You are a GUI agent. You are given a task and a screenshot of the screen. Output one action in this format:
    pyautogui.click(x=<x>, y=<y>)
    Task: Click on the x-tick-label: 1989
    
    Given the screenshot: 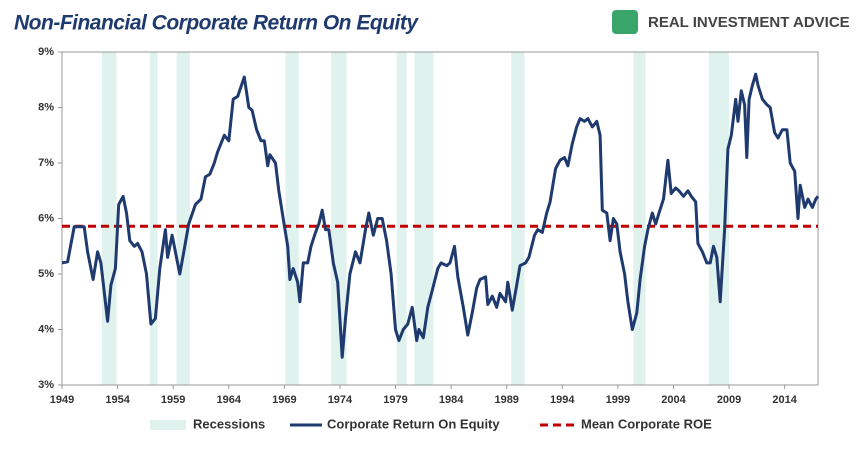 What is the action you would take?
    pyautogui.click(x=506, y=400)
    